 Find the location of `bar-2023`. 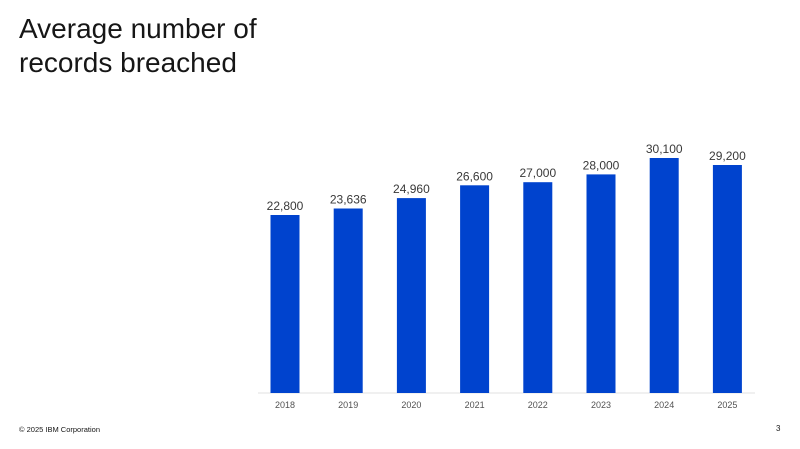

bar-2023 is located at coordinates (601, 283).